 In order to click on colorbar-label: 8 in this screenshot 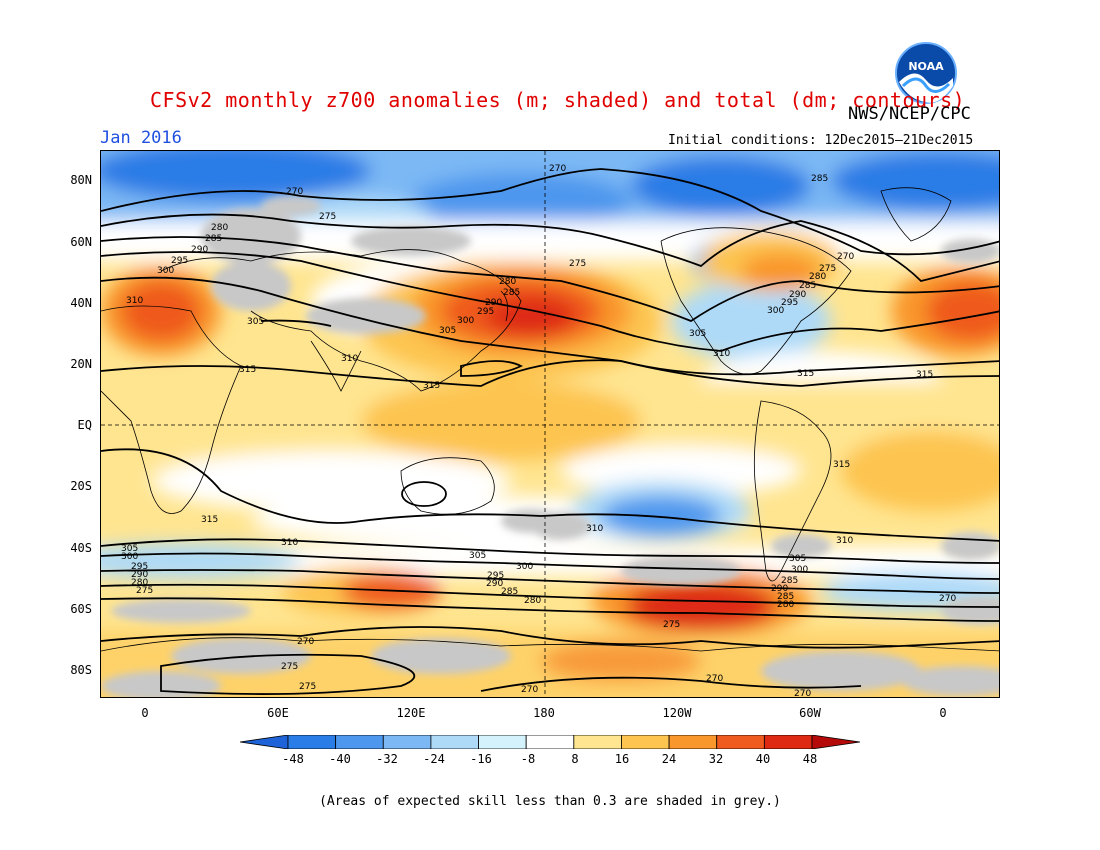, I will do `click(575, 759)`.